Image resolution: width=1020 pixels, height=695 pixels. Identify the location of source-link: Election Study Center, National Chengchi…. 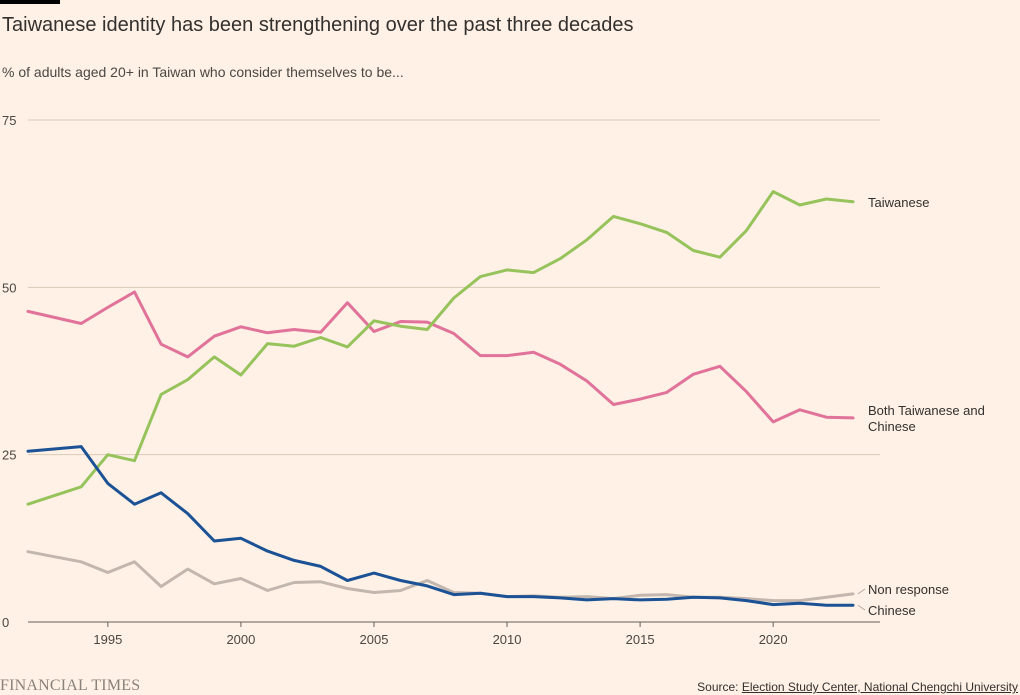
(879, 687).